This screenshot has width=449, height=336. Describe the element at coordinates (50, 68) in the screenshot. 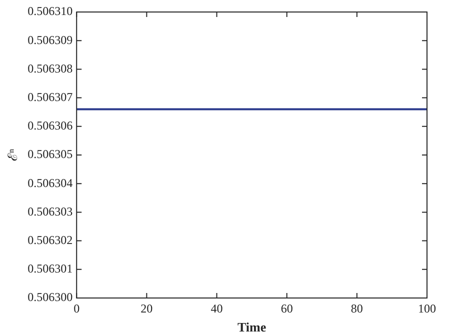

I see `y-tick-label: 0.506308` at that location.